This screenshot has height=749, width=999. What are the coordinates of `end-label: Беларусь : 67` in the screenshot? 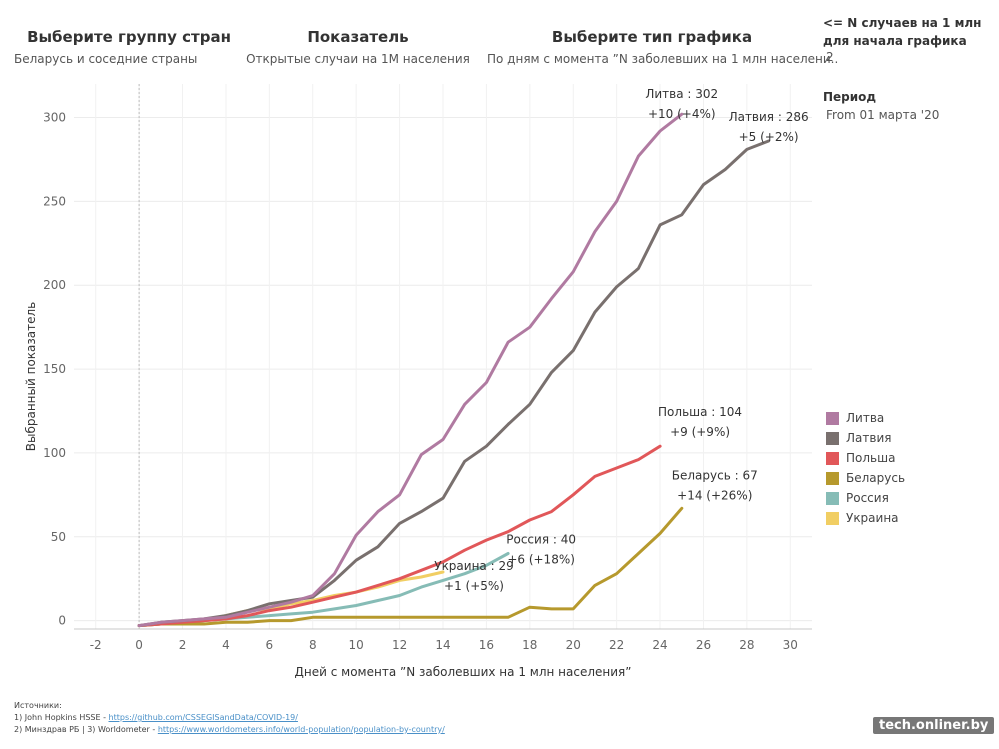 It's located at (715, 475).